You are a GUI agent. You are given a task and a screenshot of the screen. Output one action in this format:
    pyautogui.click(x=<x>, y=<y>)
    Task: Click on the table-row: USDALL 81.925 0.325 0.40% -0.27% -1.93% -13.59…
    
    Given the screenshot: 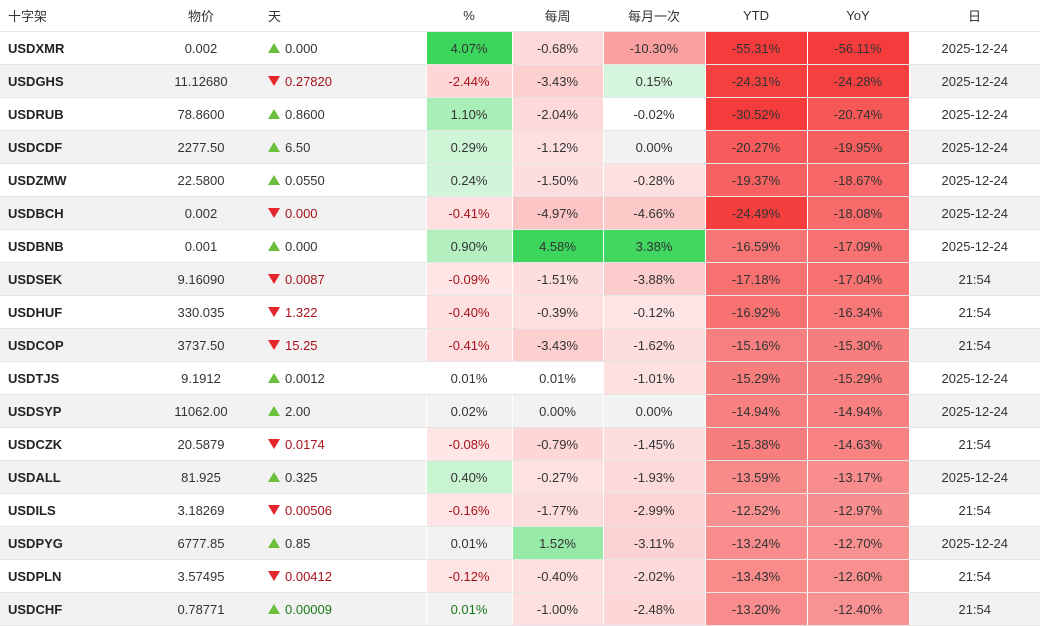 What is the action you would take?
    pyautogui.click(x=520, y=477)
    